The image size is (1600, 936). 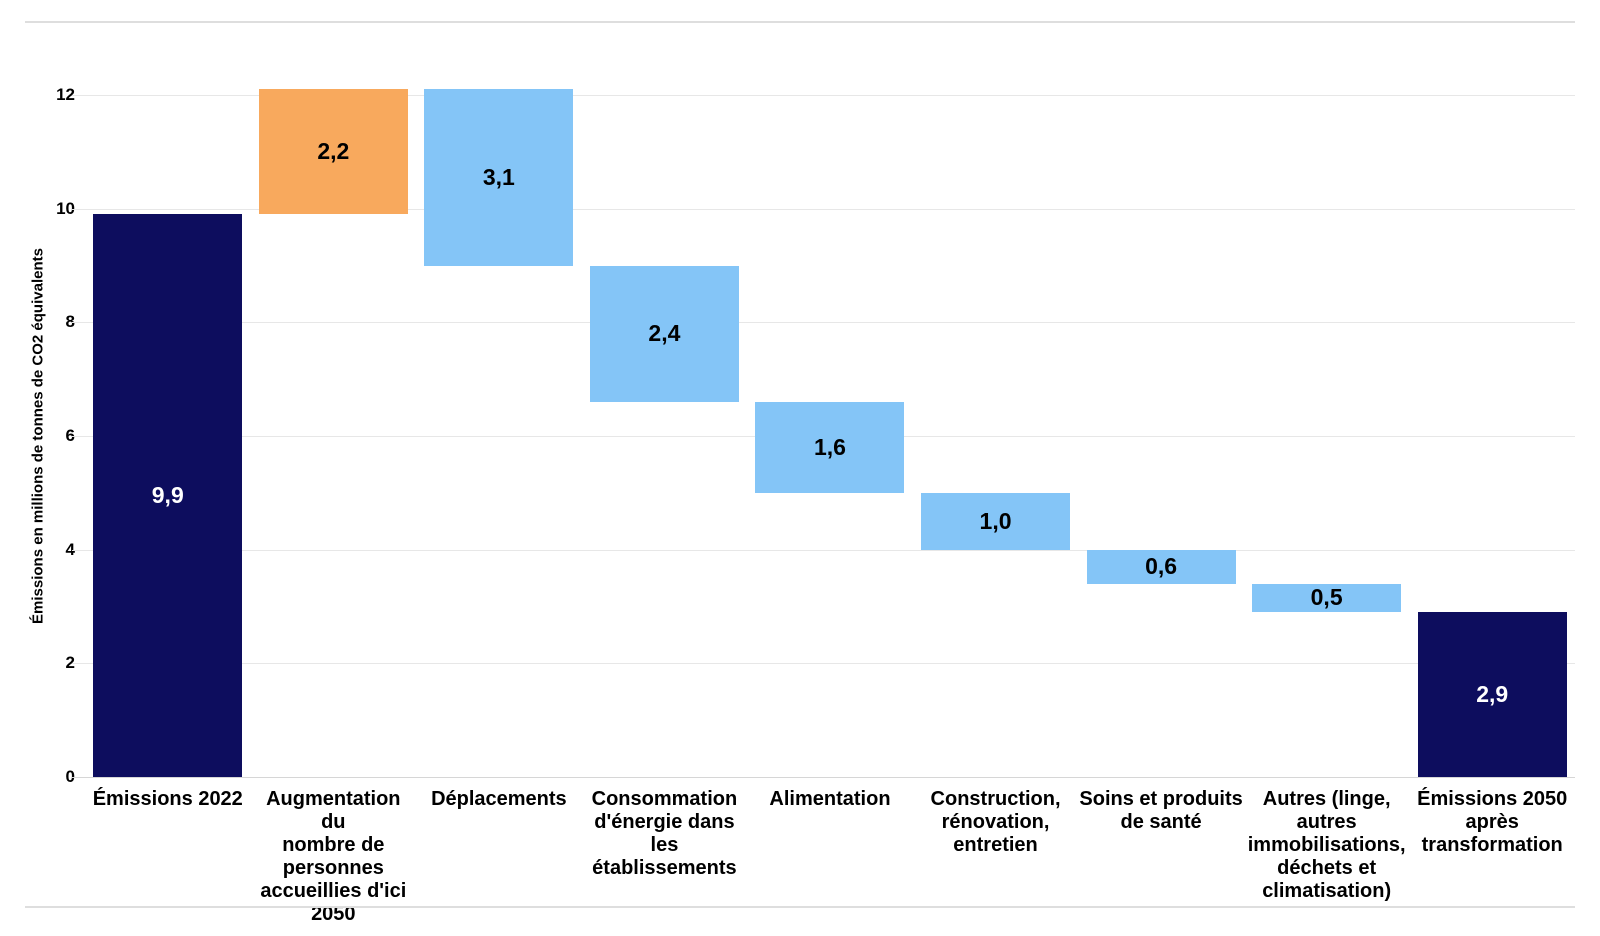 What do you see at coordinates (800, 22) in the screenshot?
I see `top-divider-line` at bounding box center [800, 22].